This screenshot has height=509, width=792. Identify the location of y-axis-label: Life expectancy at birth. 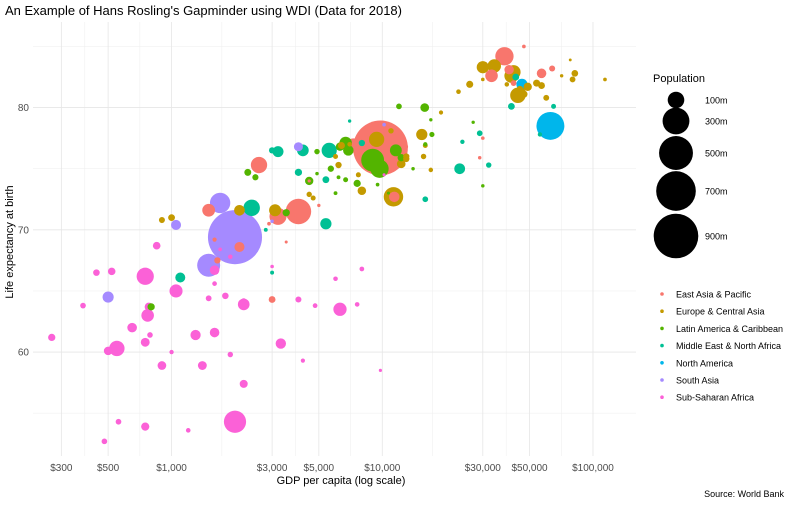
(10, 241).